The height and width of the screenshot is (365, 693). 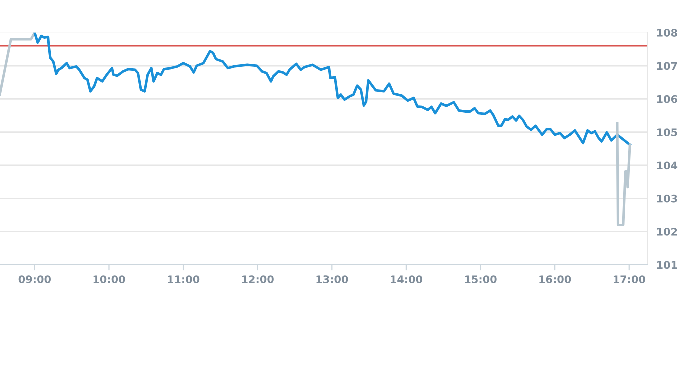 I want to click on line-series, so click(x=624, y=174).